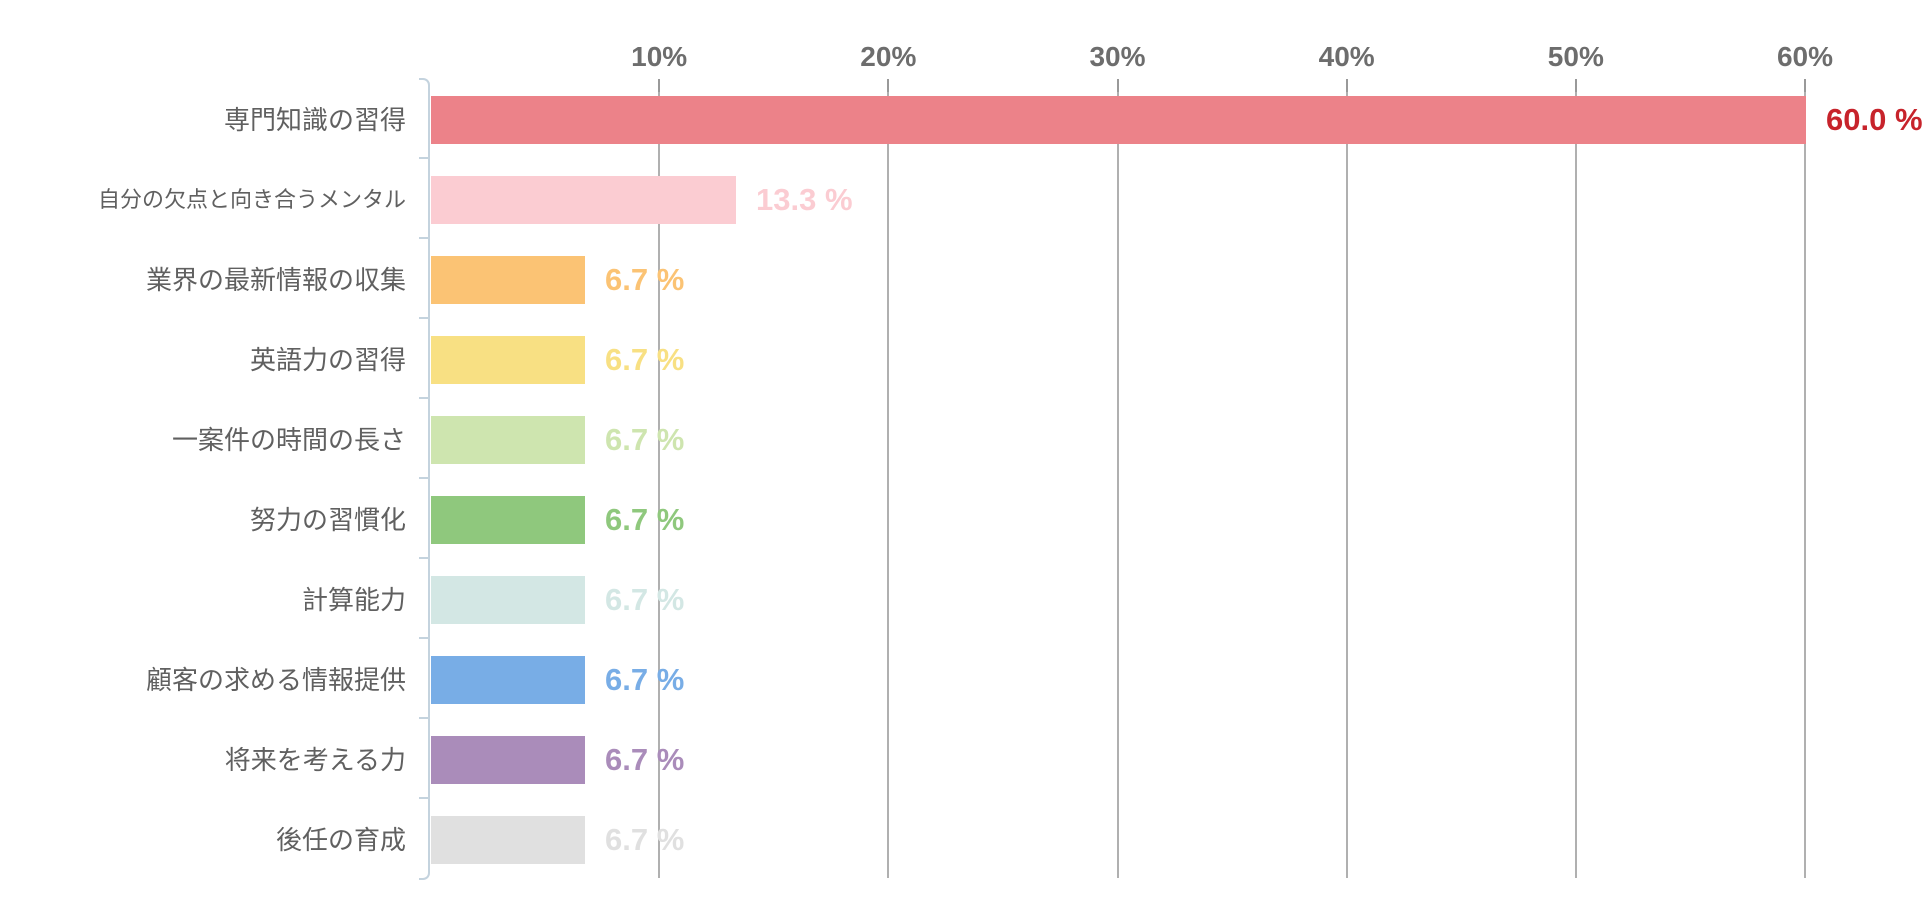 The image size is (1927, 915). Describe the element at coordinates (288, 440) in the screenshot. I see `category-label: 一案件の時間の長さ` at that location.